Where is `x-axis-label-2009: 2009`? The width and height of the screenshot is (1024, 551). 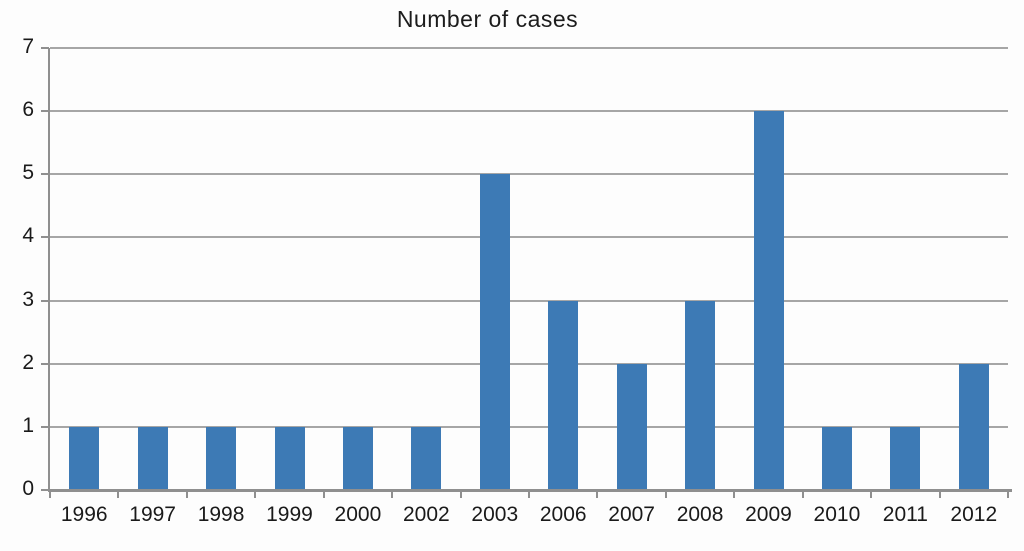 x-axis-label-2009: 2009 is located at coordinates (768, 514).